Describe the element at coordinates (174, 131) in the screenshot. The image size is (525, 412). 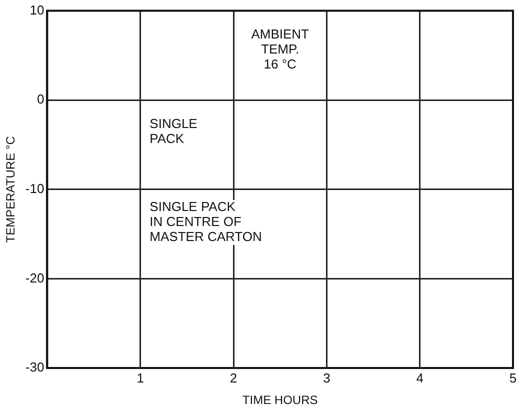
I see `annotation: SINGLE PACK` at that location.